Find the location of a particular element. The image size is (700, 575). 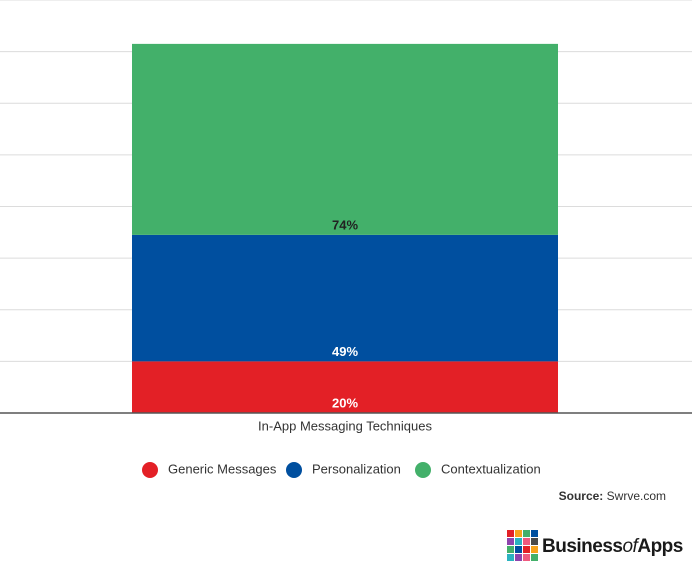

logo-part: Business is located at coordinates (582, 546).